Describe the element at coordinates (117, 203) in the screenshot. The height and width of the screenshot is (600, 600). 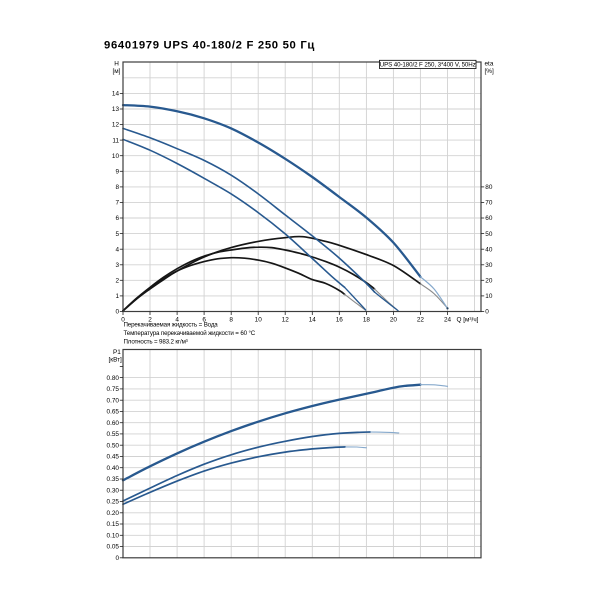
I see `svg-text: 7` at that location.